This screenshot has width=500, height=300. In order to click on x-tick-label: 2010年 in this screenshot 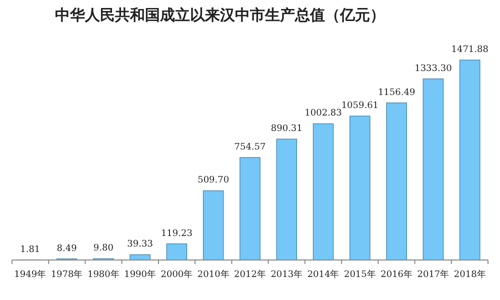, I will do `click(213, 274)`.